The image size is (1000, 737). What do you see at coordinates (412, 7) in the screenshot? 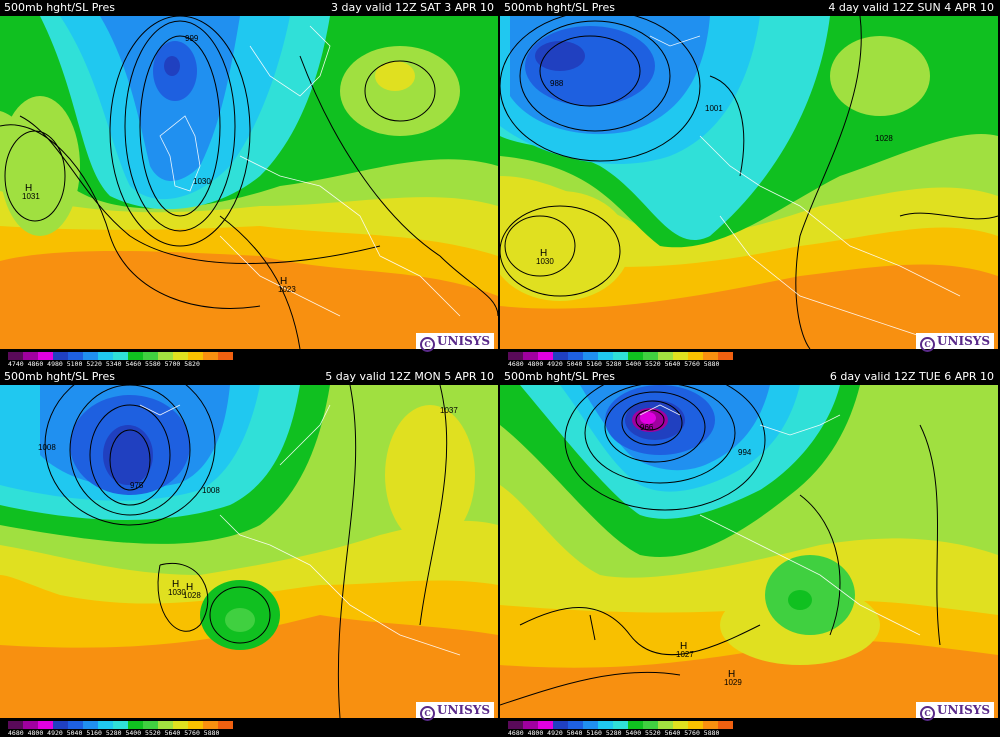
I see `panel-valid-time: 3 day valid 12Z SAT 3 APR 10` at bounding box center [412, 7].